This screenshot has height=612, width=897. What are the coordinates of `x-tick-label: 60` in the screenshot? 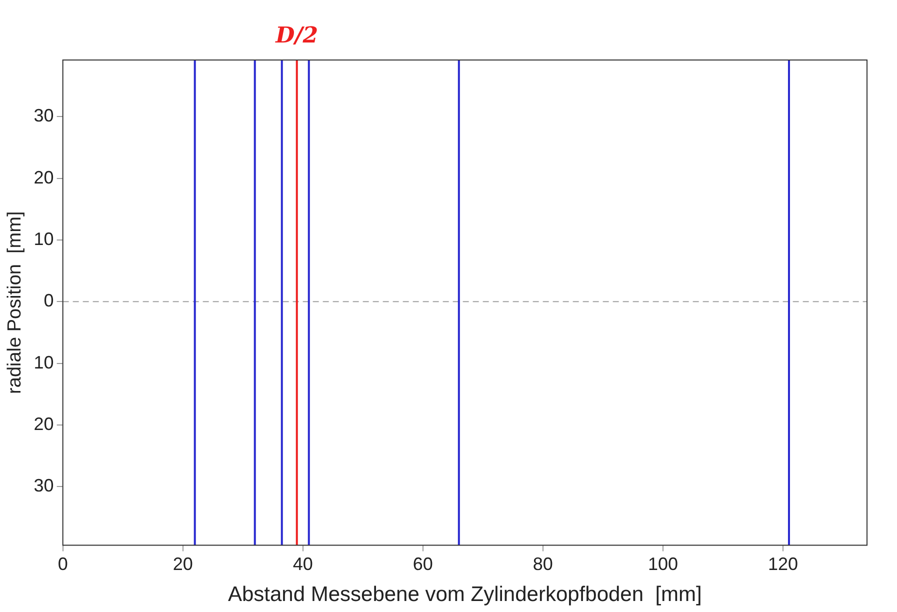 It's located at (422, 564).